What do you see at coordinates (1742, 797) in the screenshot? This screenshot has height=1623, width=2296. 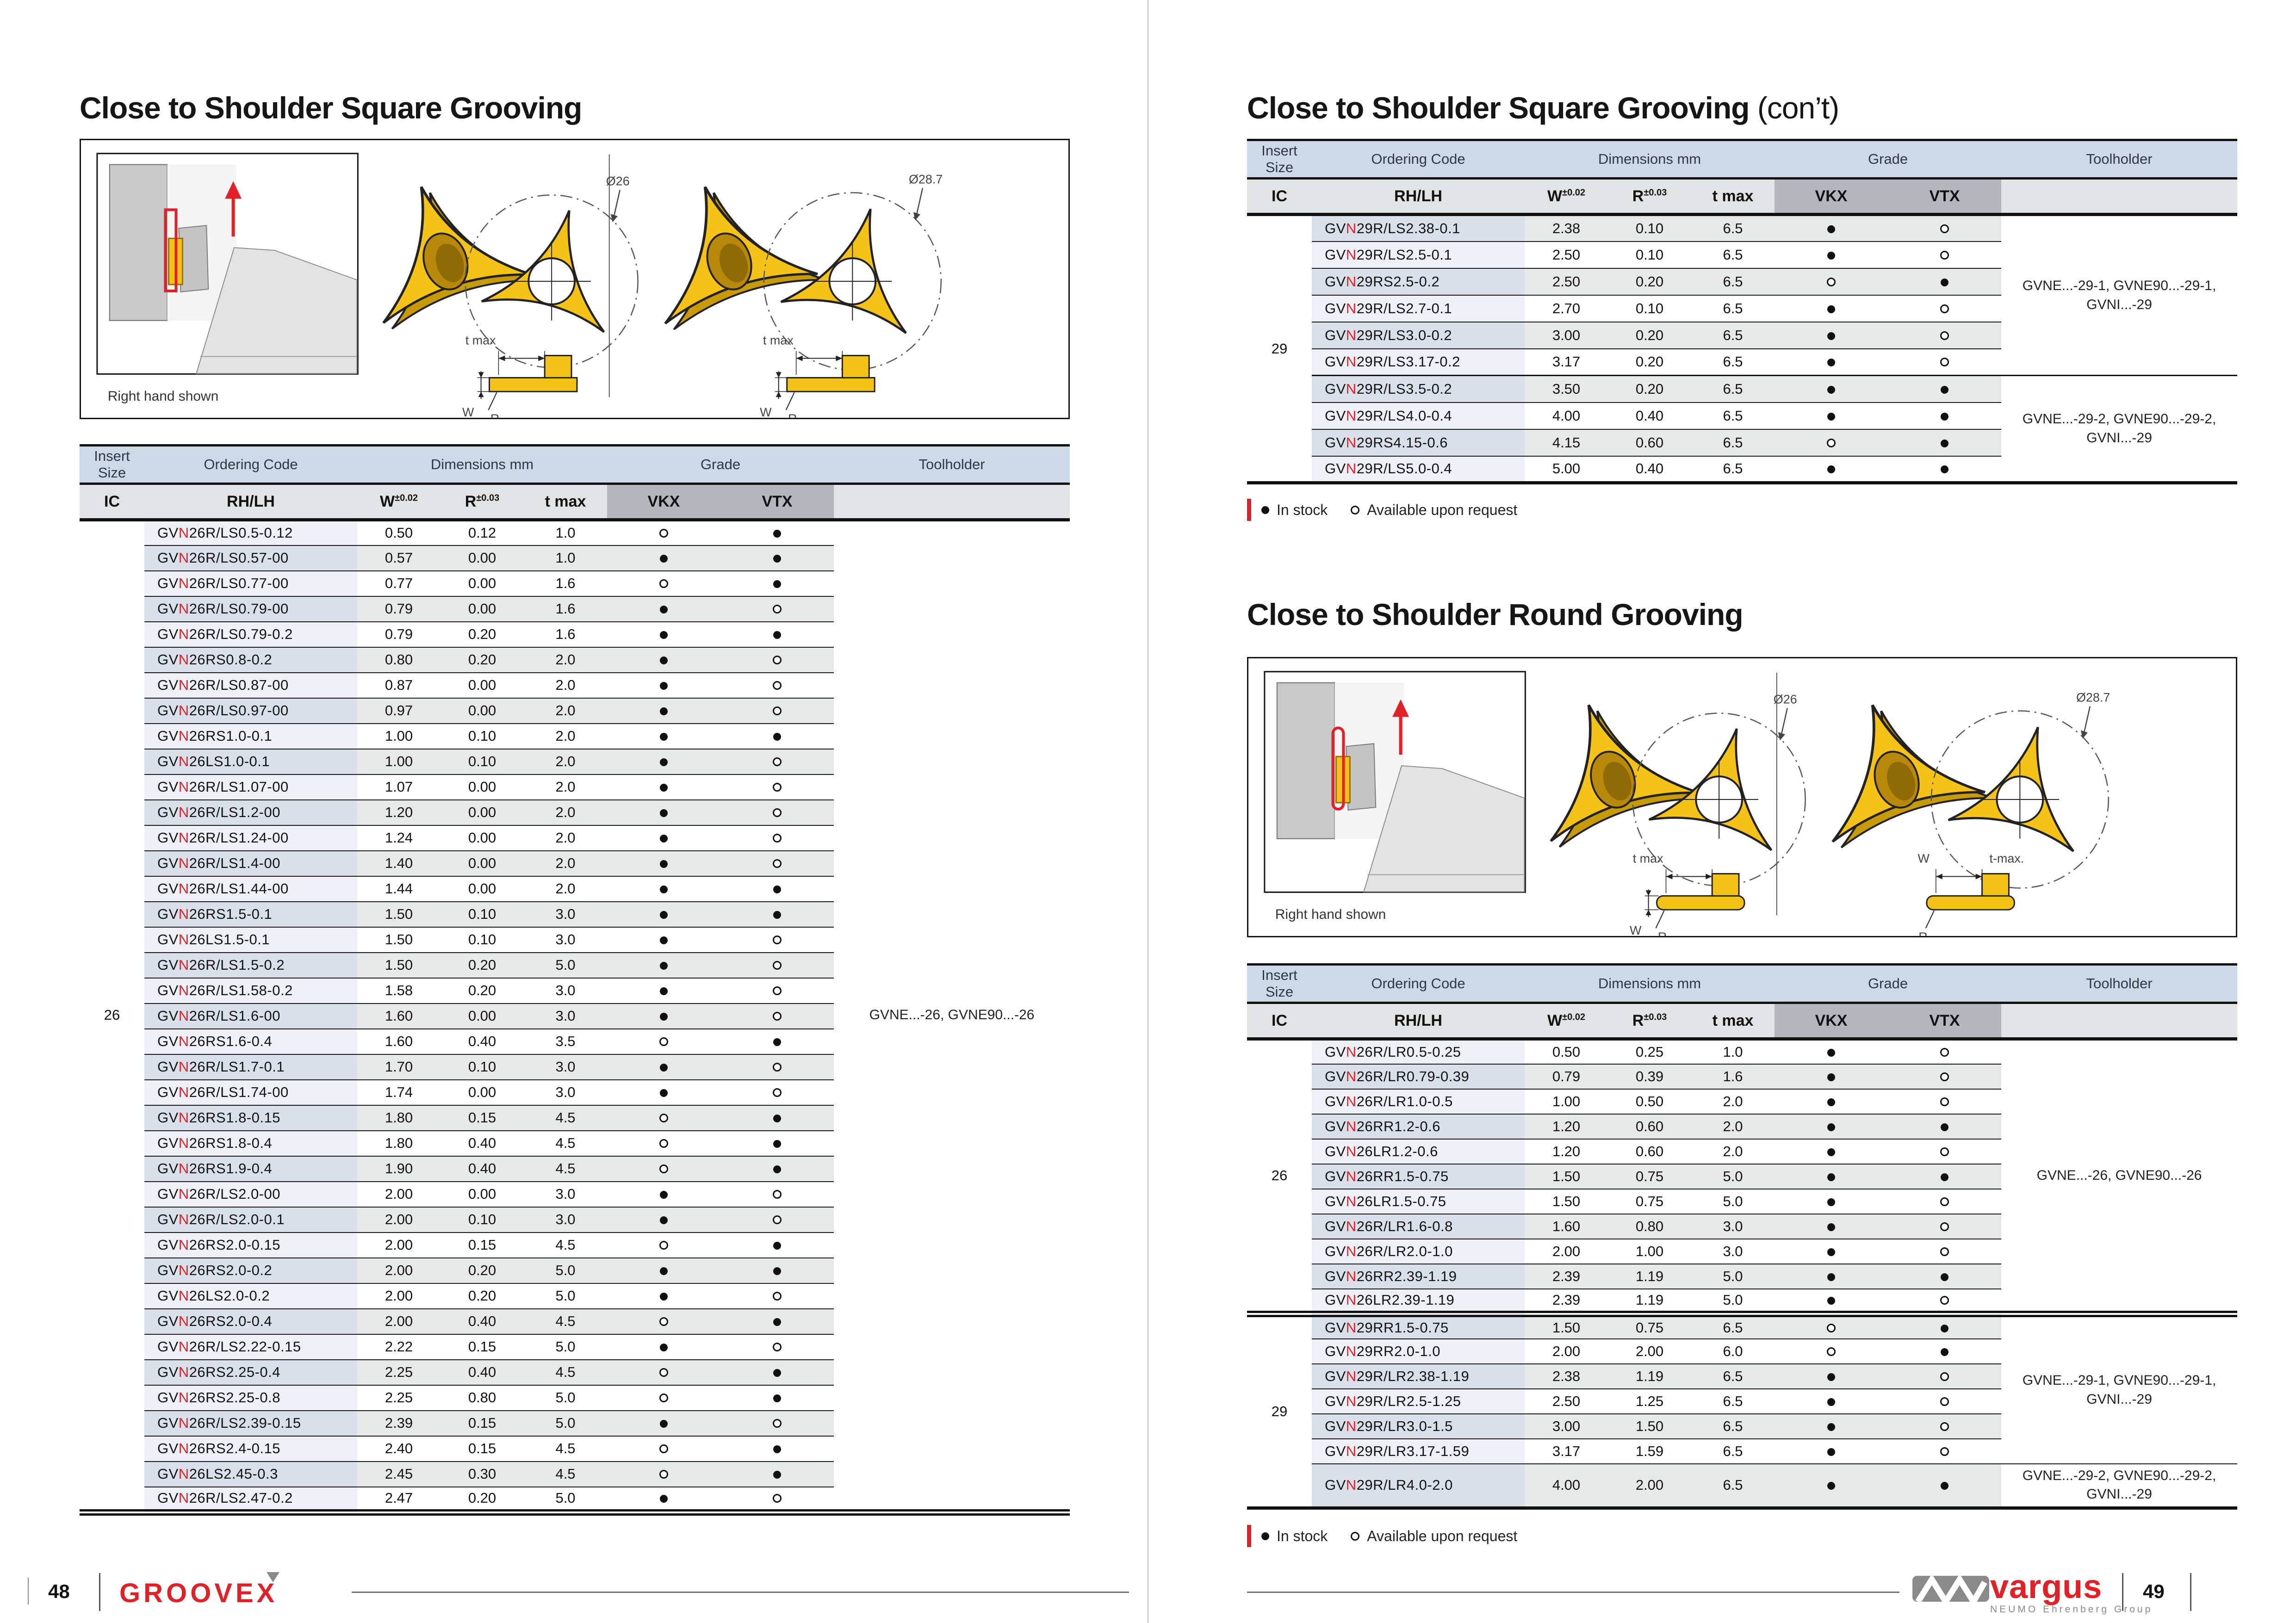 I see `round-grooving-illustration: Right hand shown Ø26` at bounding box center [1742, 797].